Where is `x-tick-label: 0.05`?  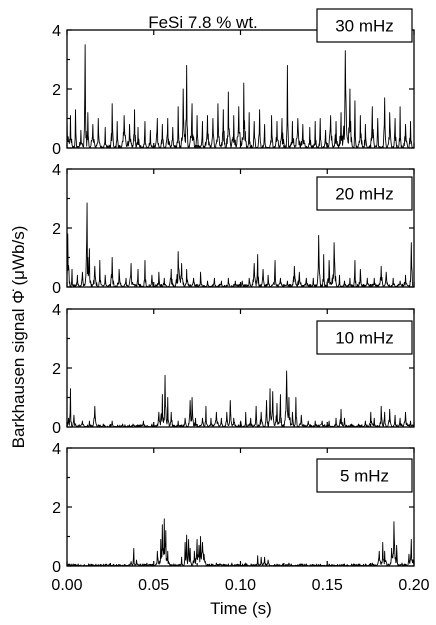
x-tick-label: 0.05 is located at coordinates (153, 585).